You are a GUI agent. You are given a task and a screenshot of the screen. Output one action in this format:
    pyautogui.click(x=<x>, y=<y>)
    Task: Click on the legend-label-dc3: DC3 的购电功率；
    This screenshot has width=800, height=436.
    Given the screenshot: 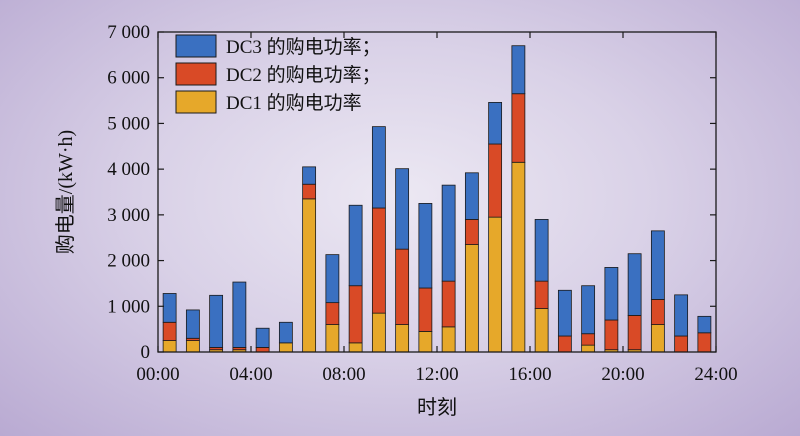 What is the action you would take?
    pyautogui.click(x=303, y=47)
    